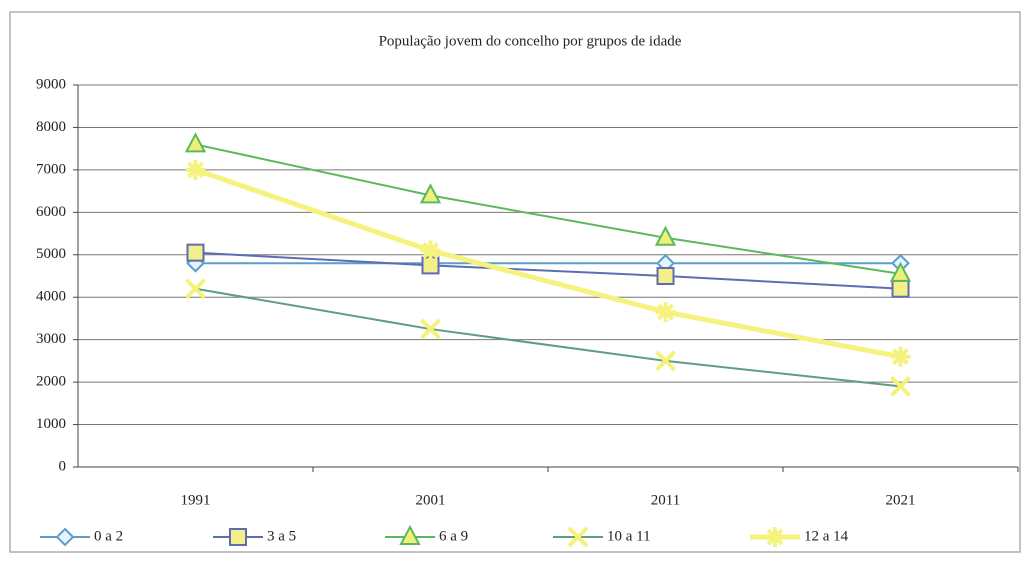  Describe the element at coordinates (51, 254) in the screenshot. I see `y-tick-label: 5000` at that location.